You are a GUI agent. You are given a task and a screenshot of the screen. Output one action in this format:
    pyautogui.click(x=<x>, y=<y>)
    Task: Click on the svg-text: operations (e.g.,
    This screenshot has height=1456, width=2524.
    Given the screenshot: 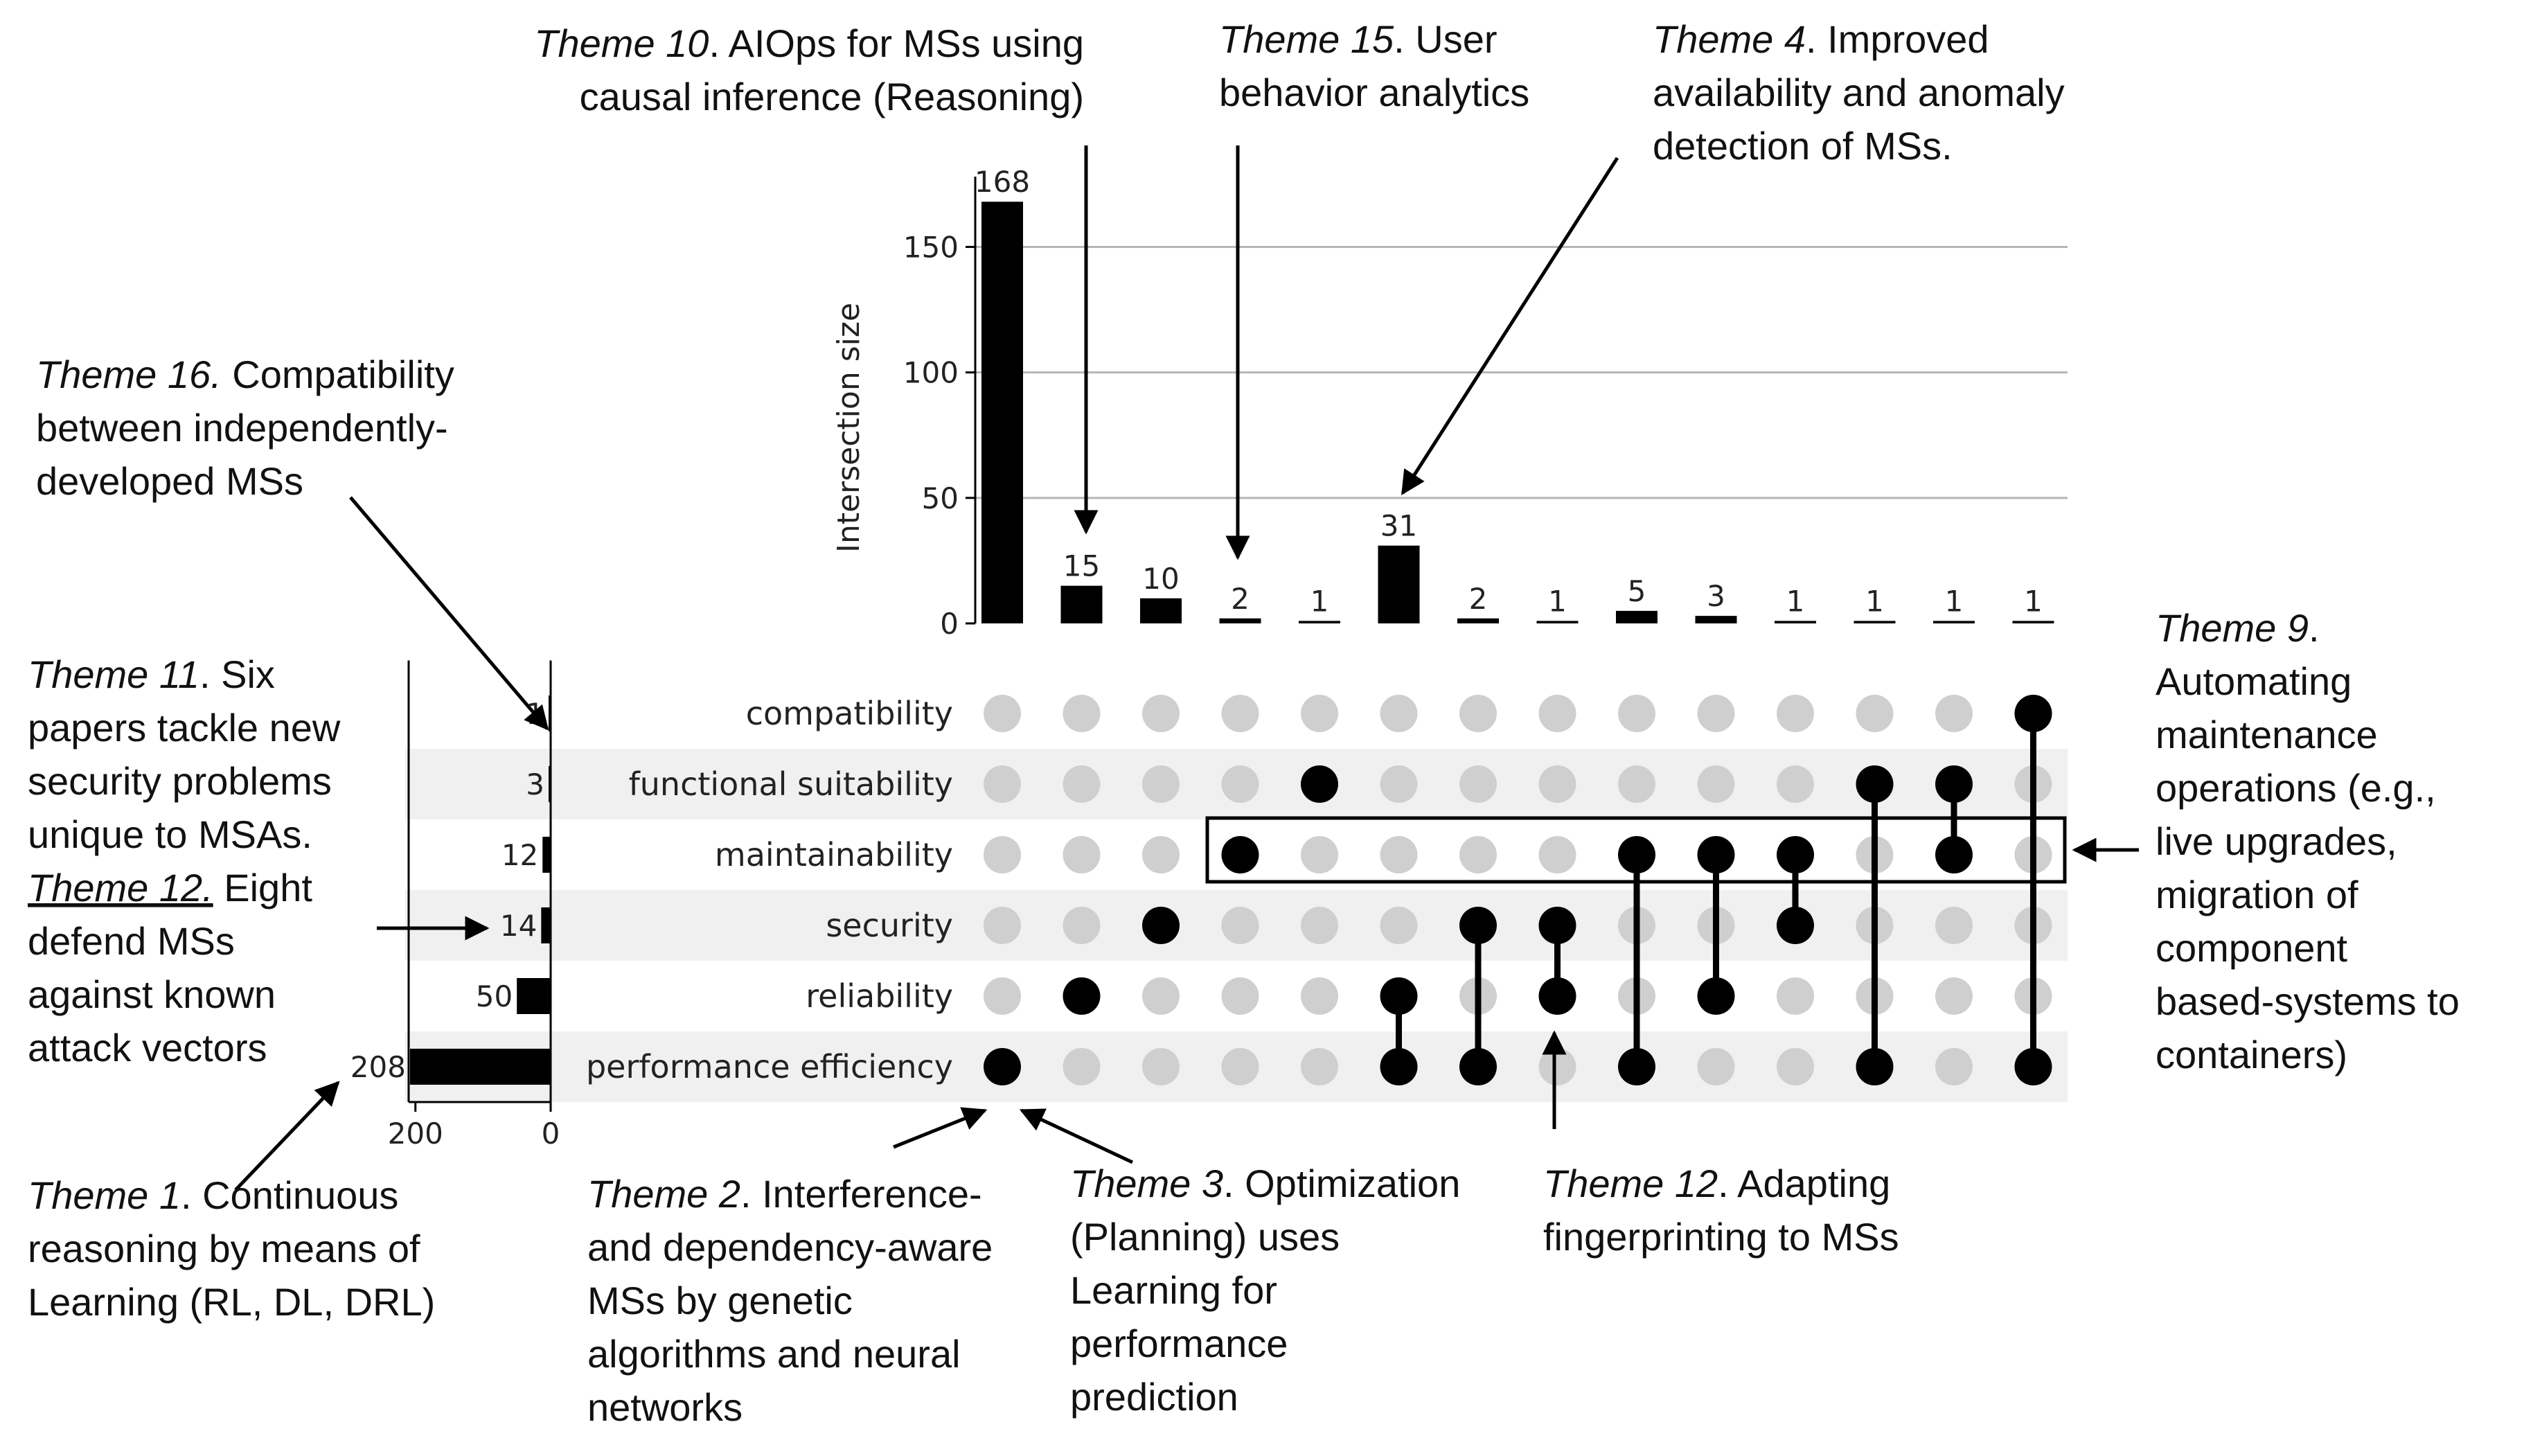 What is the action you would take?
    pyautogui.click(x=2296, y=788)
    